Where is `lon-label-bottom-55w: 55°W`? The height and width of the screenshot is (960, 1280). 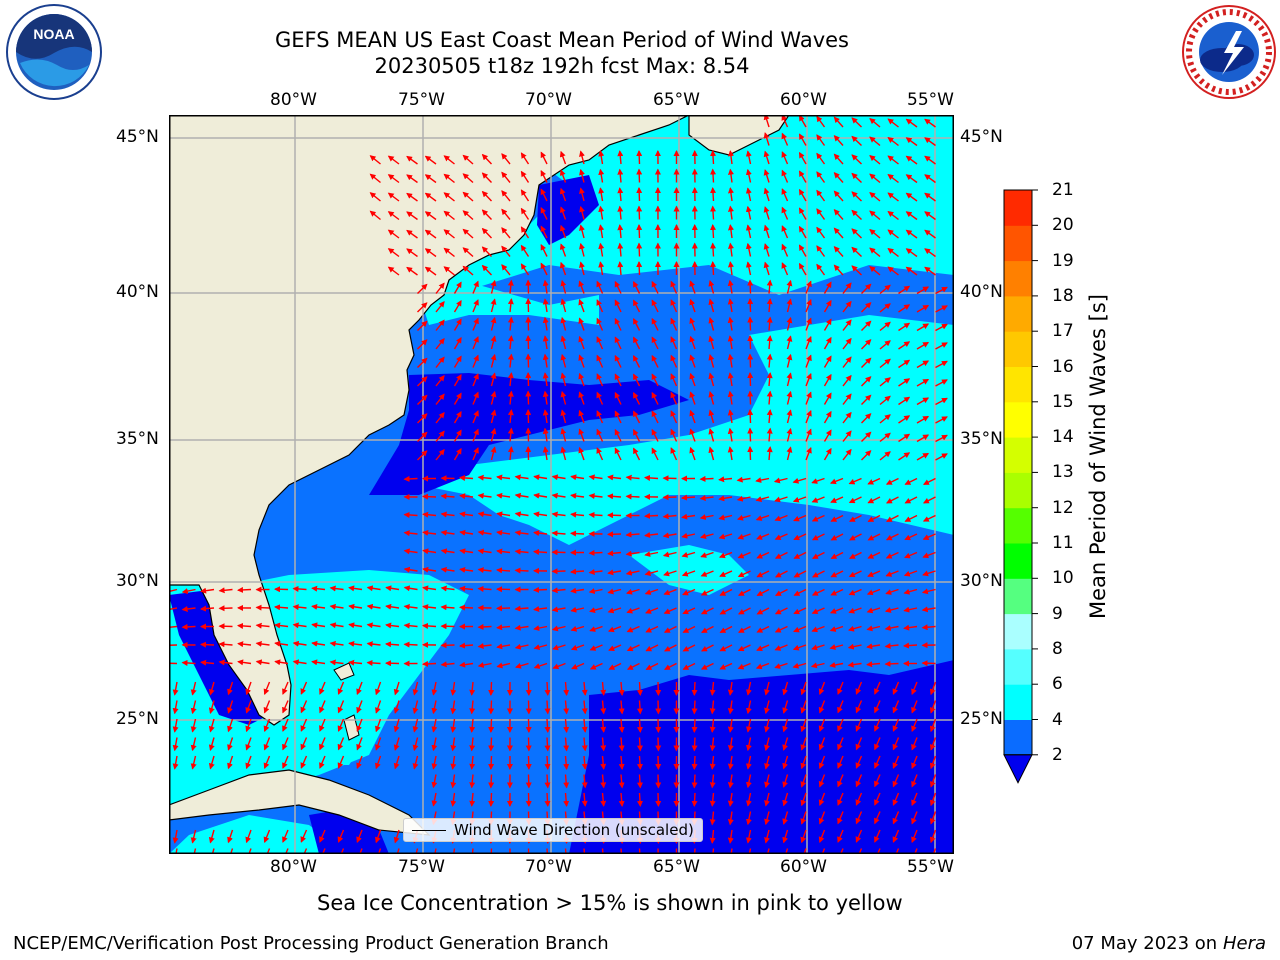
lon-label-bottom-55w: 55°W is located at coordinates (930, 867).